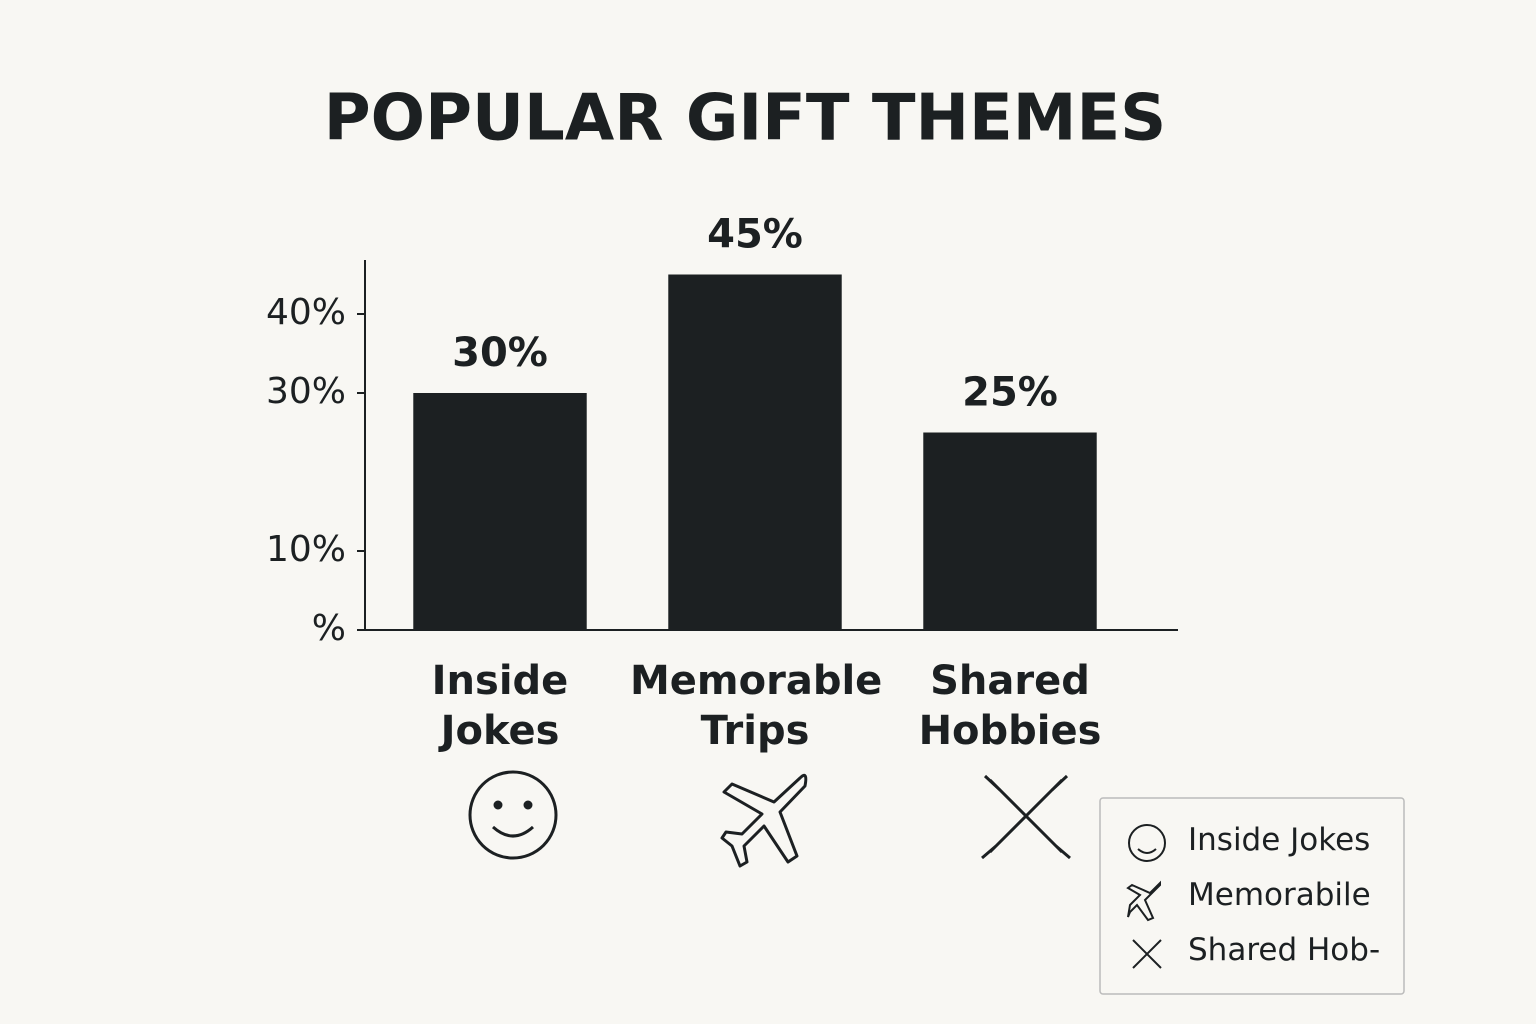 The image size is (1536, 1024). Describe the element at coordinates (1010, 393) in the screenshot. I see `value-label: 25%` at that location.